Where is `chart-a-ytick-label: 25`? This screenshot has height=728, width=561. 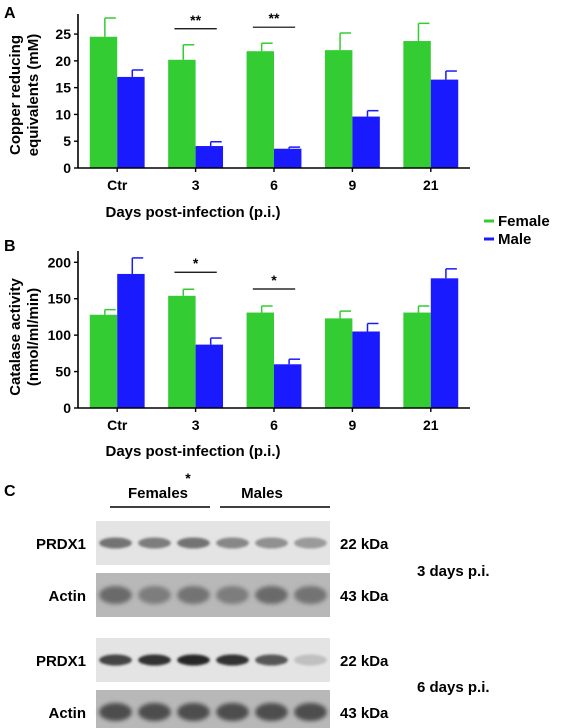
chart-a-ytick-label: 25 is located at coordinates (63, 34).